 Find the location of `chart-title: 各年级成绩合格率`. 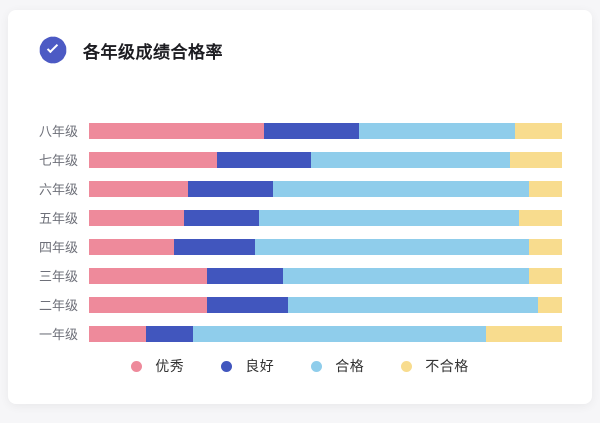

chart-title: 各年级成绩合格率 is located at coordinates (153, 52).